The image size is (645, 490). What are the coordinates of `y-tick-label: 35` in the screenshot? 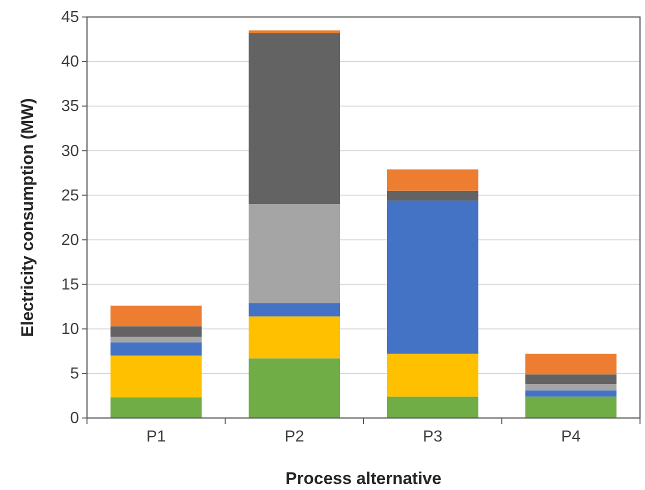 It's located at (70, 107).